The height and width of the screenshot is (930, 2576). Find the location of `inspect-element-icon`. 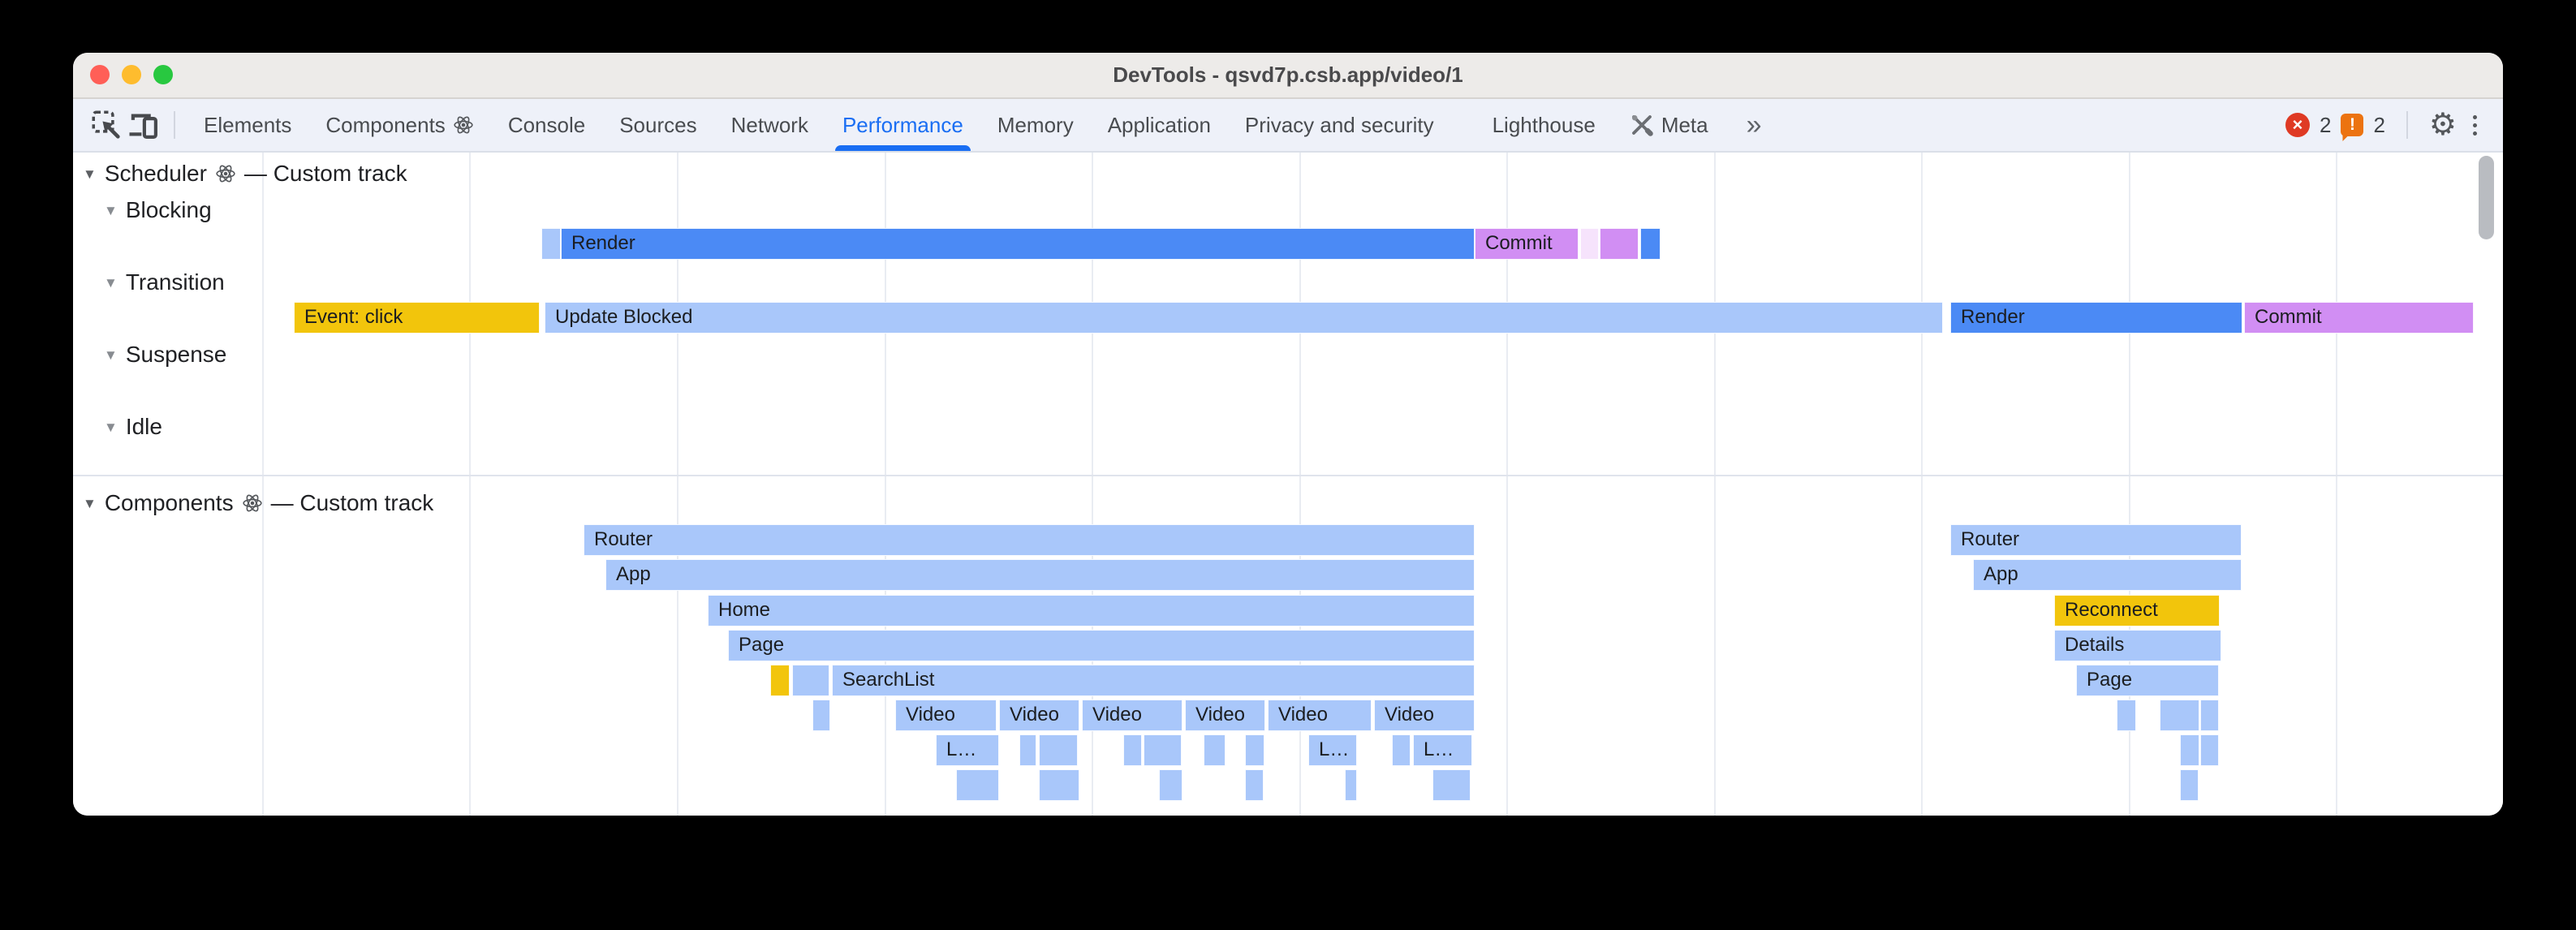

inspect-element-icon is located at coordinates (107, 125).